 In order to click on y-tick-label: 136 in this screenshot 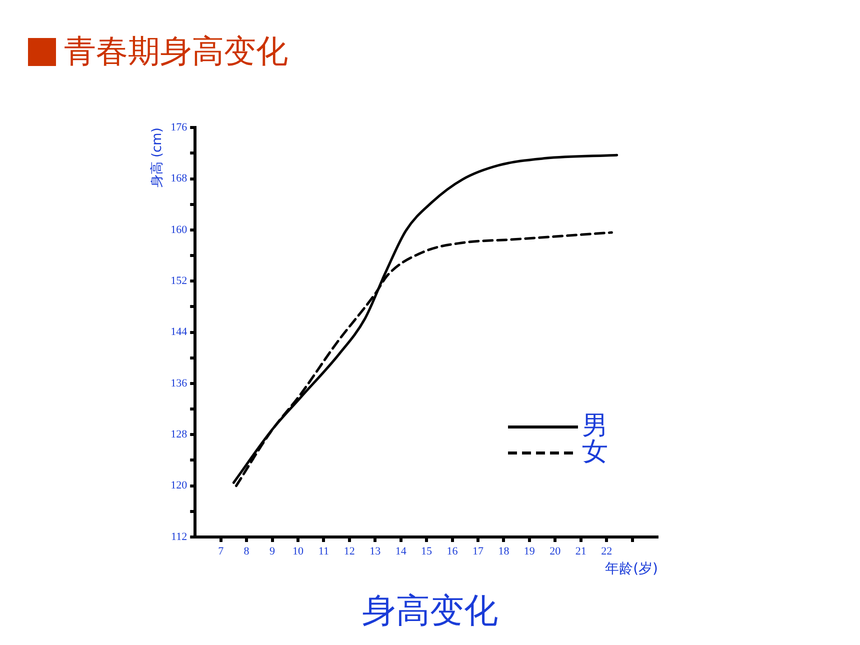, I will do `click(179, 383)`.